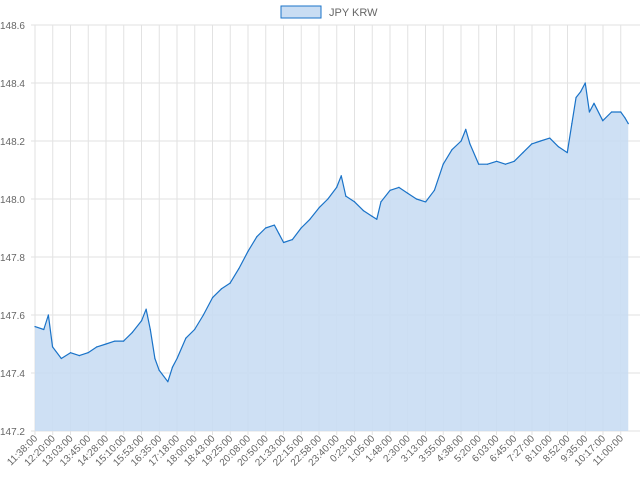  I want to click on y-tick-label: 148.6, so click(12, 26).